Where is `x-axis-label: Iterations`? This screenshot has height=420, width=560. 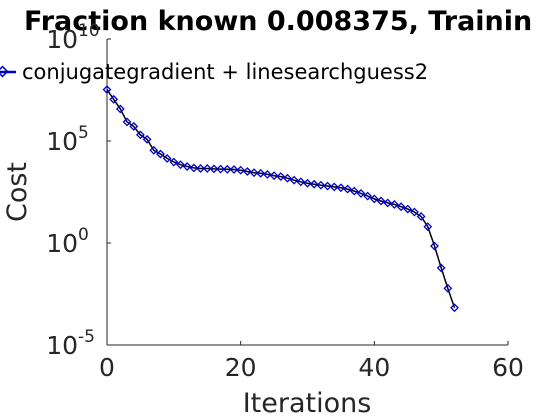
x-axis-label: Iterations is located at coordinates (307, 403).